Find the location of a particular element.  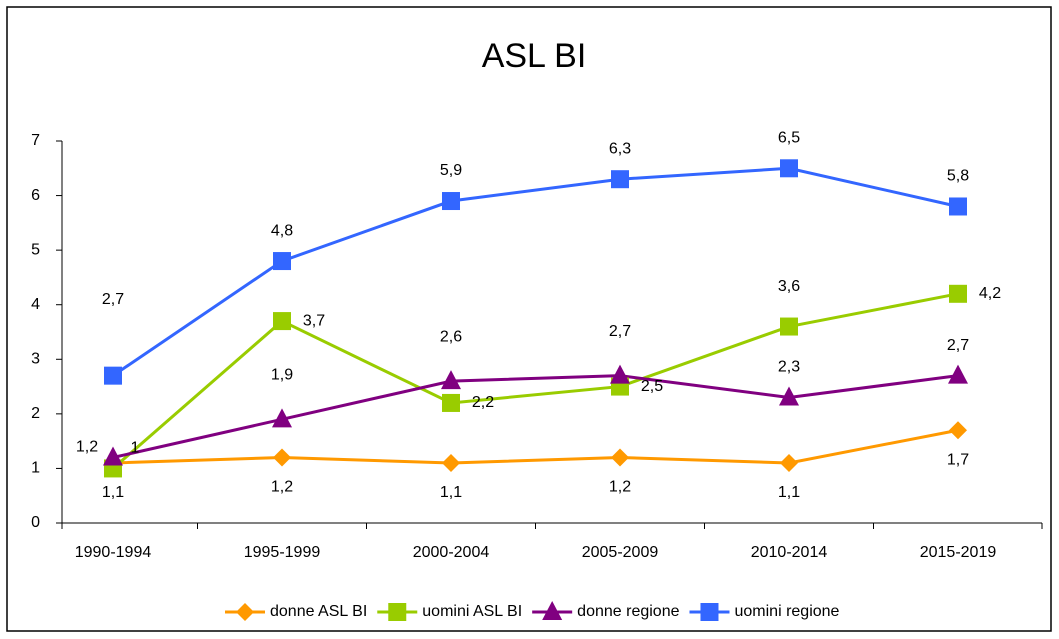

data-label: 6,5 is located at coordinates (789, 138).